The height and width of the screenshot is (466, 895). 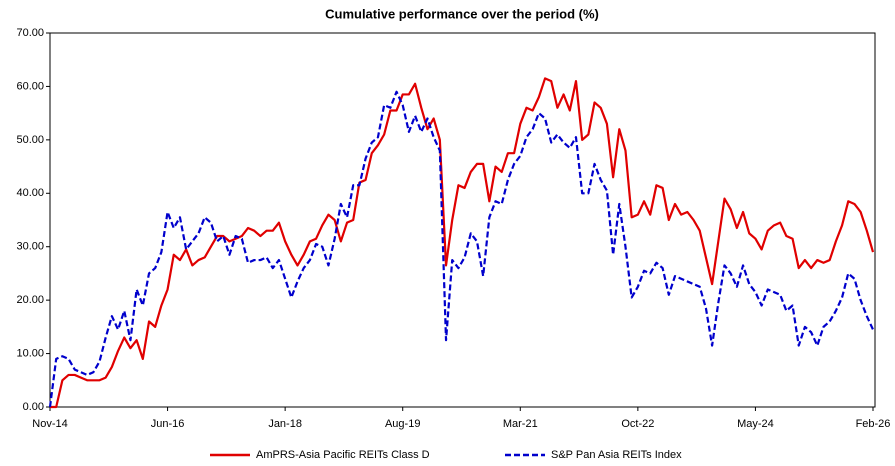 What do you see at coordinates (520, 424) in the screenshot?
I see `x-tick-label: Mar-21` at bounding box center [520, 424].